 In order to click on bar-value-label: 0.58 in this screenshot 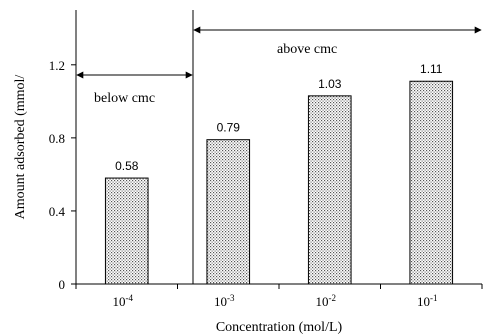, I will do `click(127, 166)`.